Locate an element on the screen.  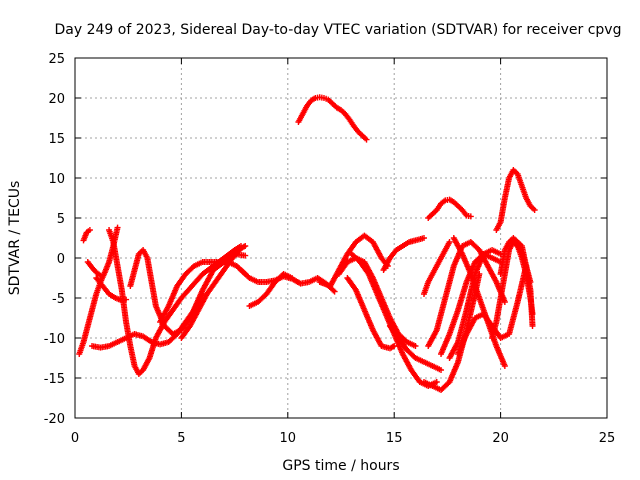
x-tick-label: 15 is located at coordinates (394, 438).